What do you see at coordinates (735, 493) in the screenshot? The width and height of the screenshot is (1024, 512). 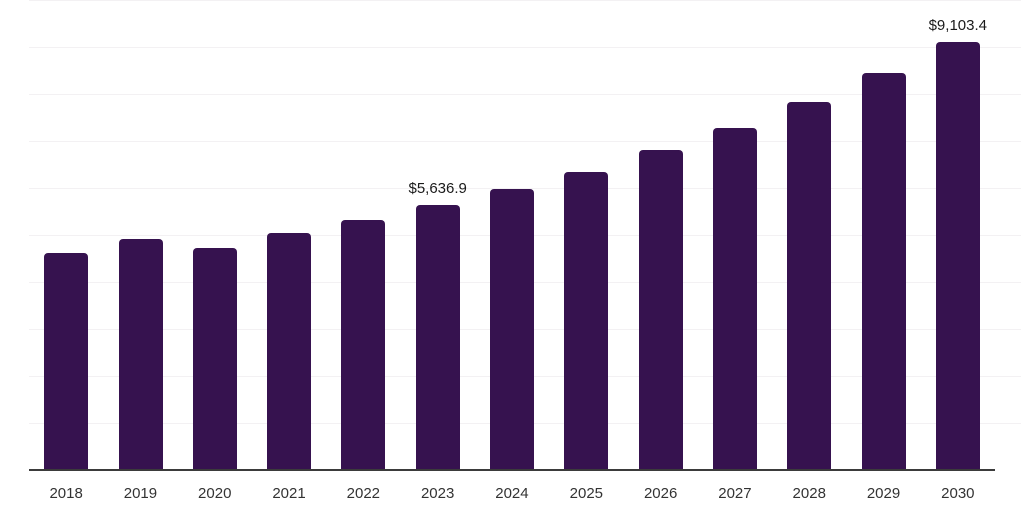 I see `x-tick-label-2027: 2027` at bounding box center [735, 493].